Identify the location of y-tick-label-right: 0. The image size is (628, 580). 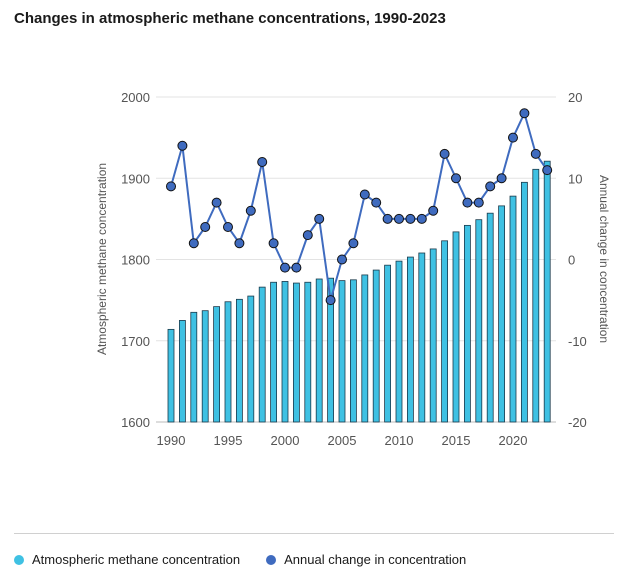
(571, 260).